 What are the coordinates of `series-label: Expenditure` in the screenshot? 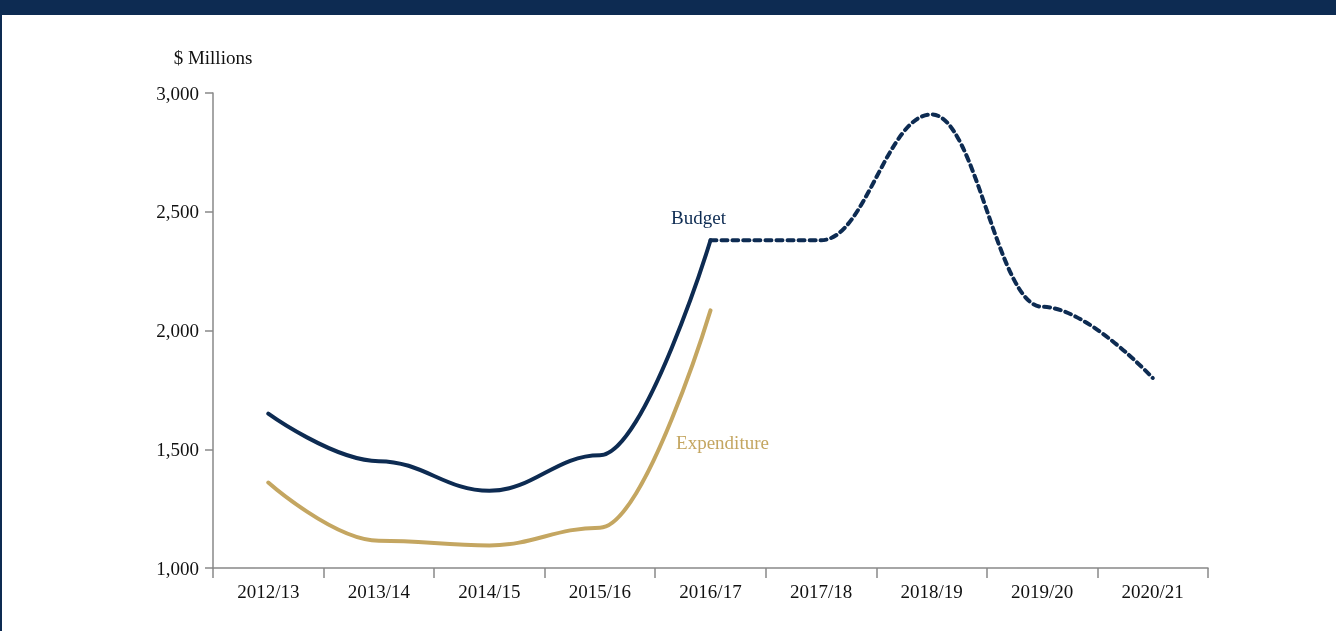 It's located at (722, 443).